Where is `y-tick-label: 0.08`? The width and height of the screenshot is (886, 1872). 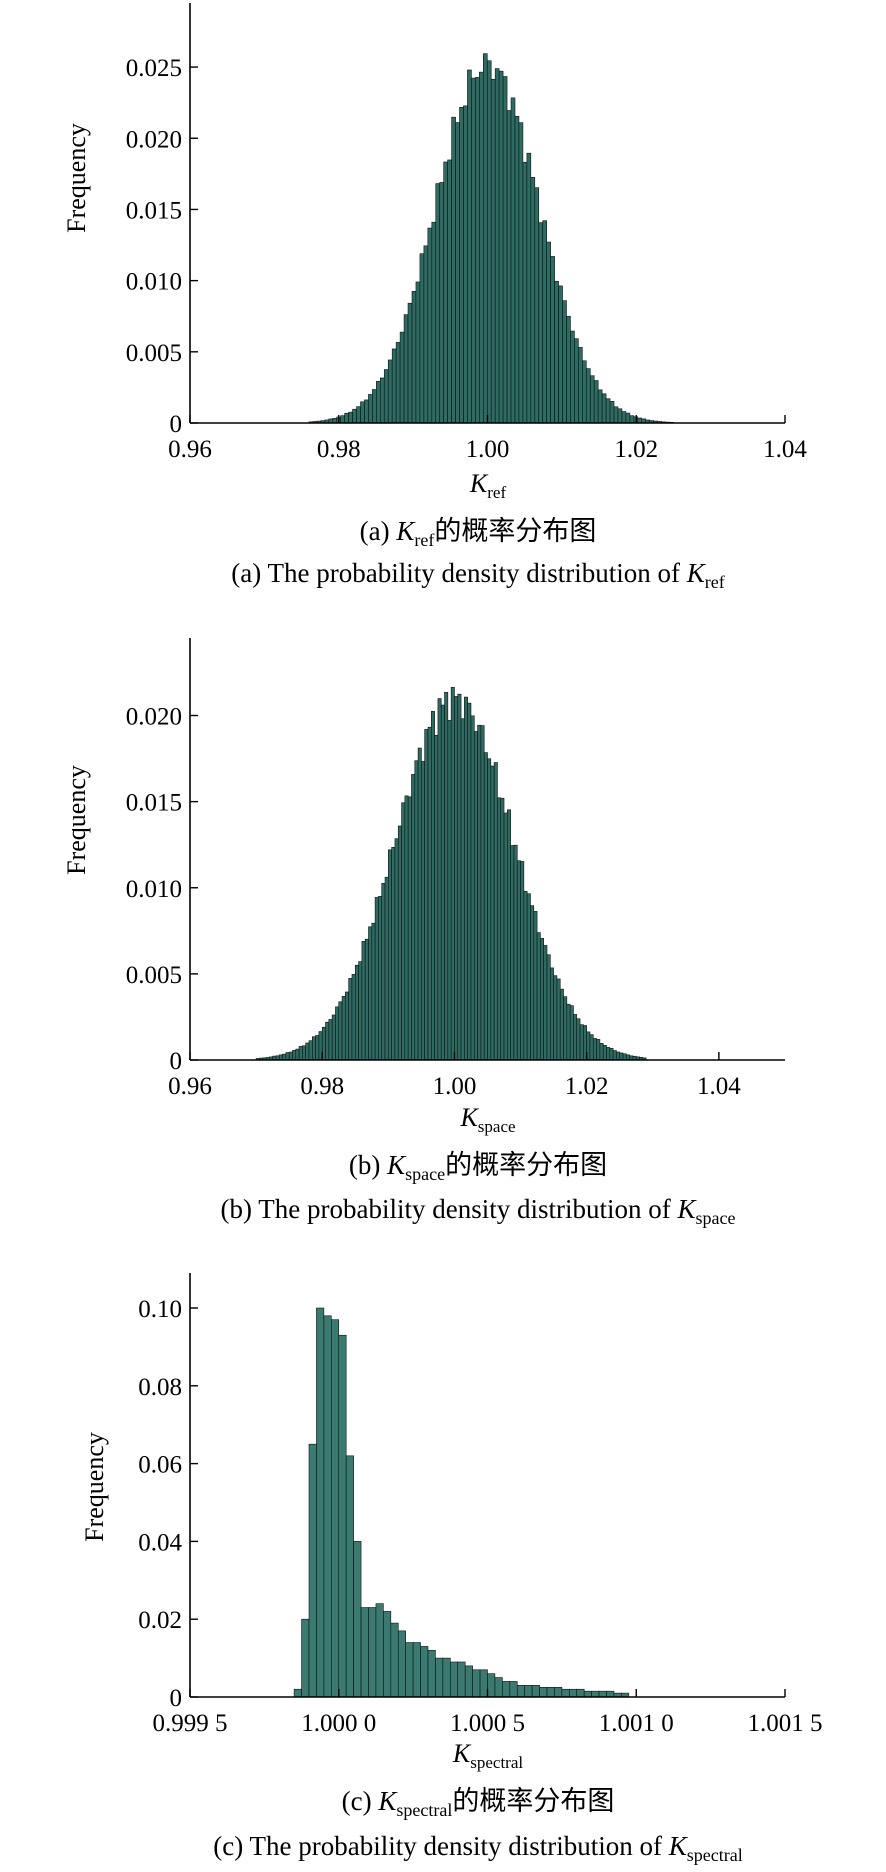 y-tick-label: 0.08 is located at coordinates (160, 1387).